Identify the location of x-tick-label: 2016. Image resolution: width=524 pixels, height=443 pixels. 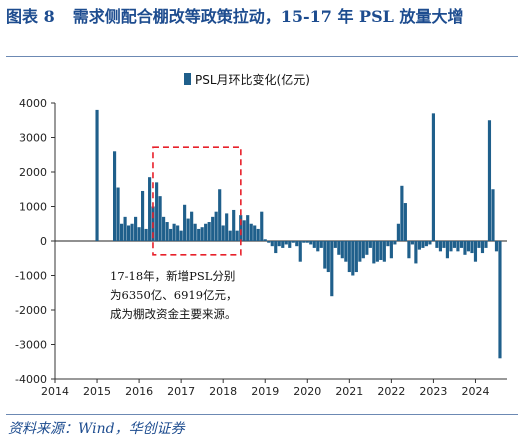
(139, 391).